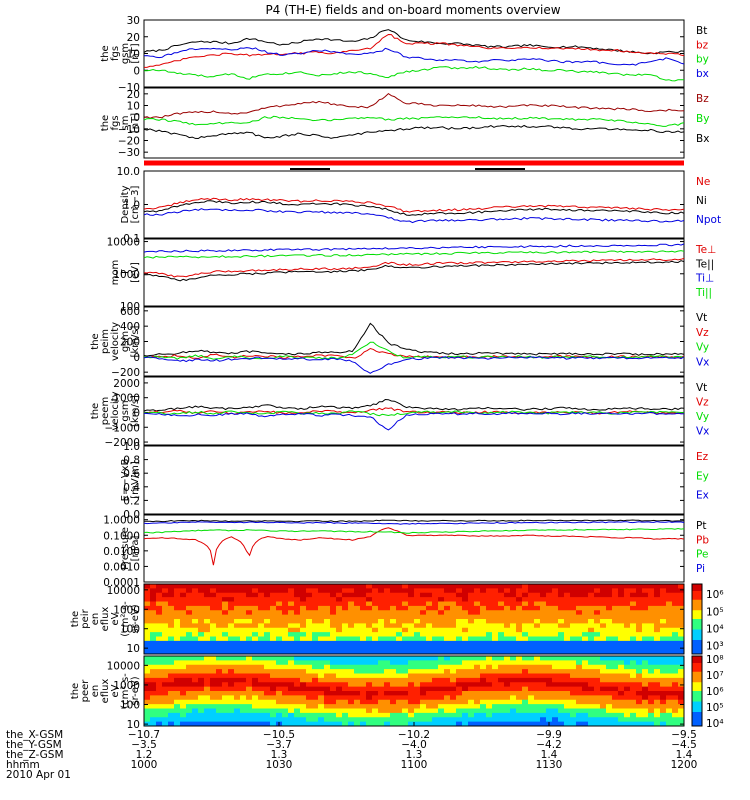 This screenshot has width=750, height=800. Describe the element at coordinates (414, 405) in the screenshot. I see `series-line-vt` at that location.